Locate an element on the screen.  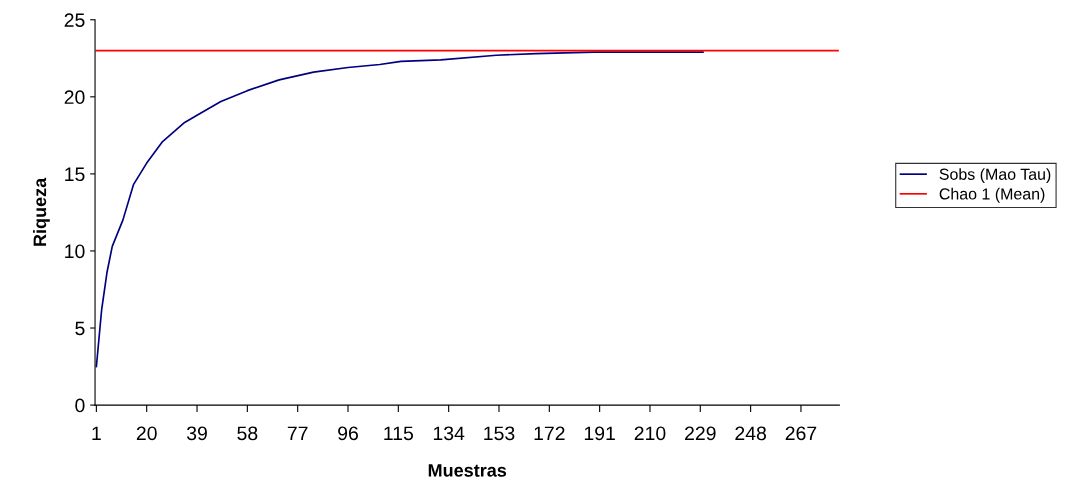
x-tick-label: 153 is located at coordinates (499, 433).